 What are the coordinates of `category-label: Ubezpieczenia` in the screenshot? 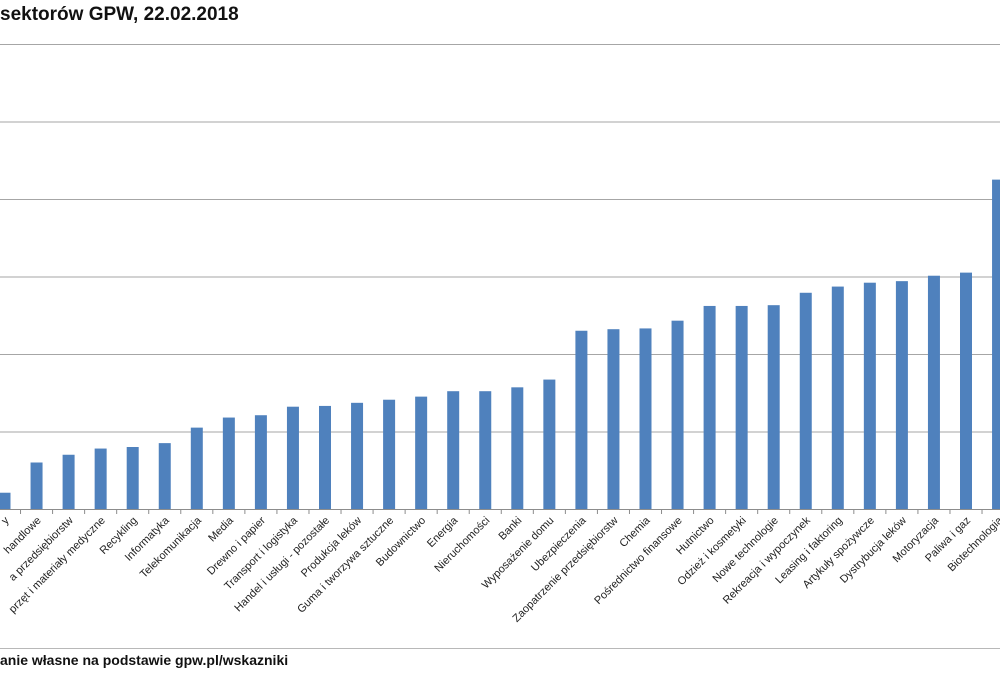 It's located at (559, 544).